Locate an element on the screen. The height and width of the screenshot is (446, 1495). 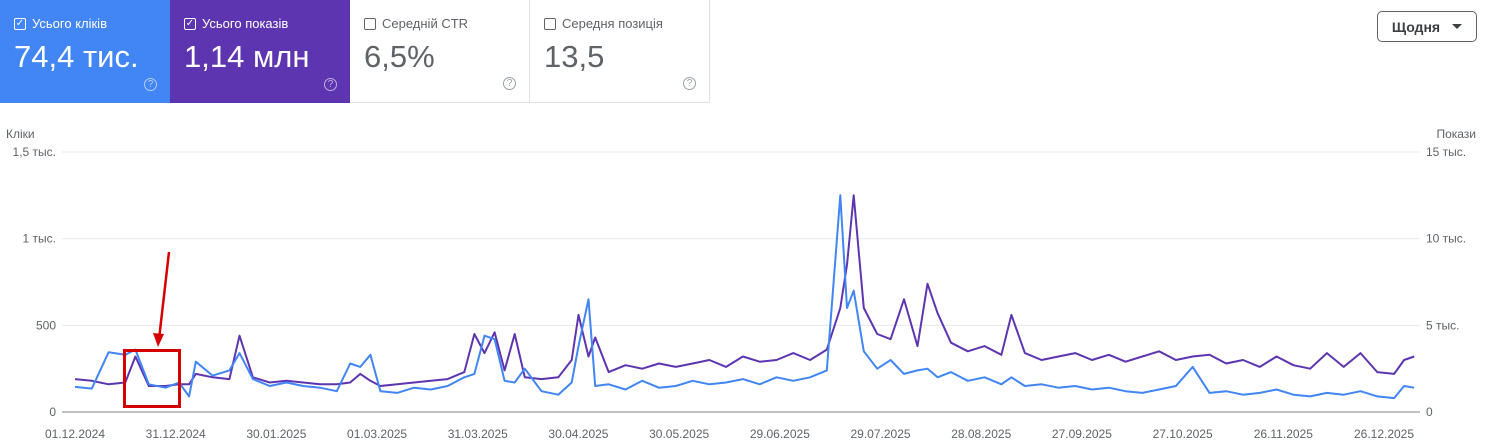
left-tick-label: 500 is located at coordinates (46, 325).